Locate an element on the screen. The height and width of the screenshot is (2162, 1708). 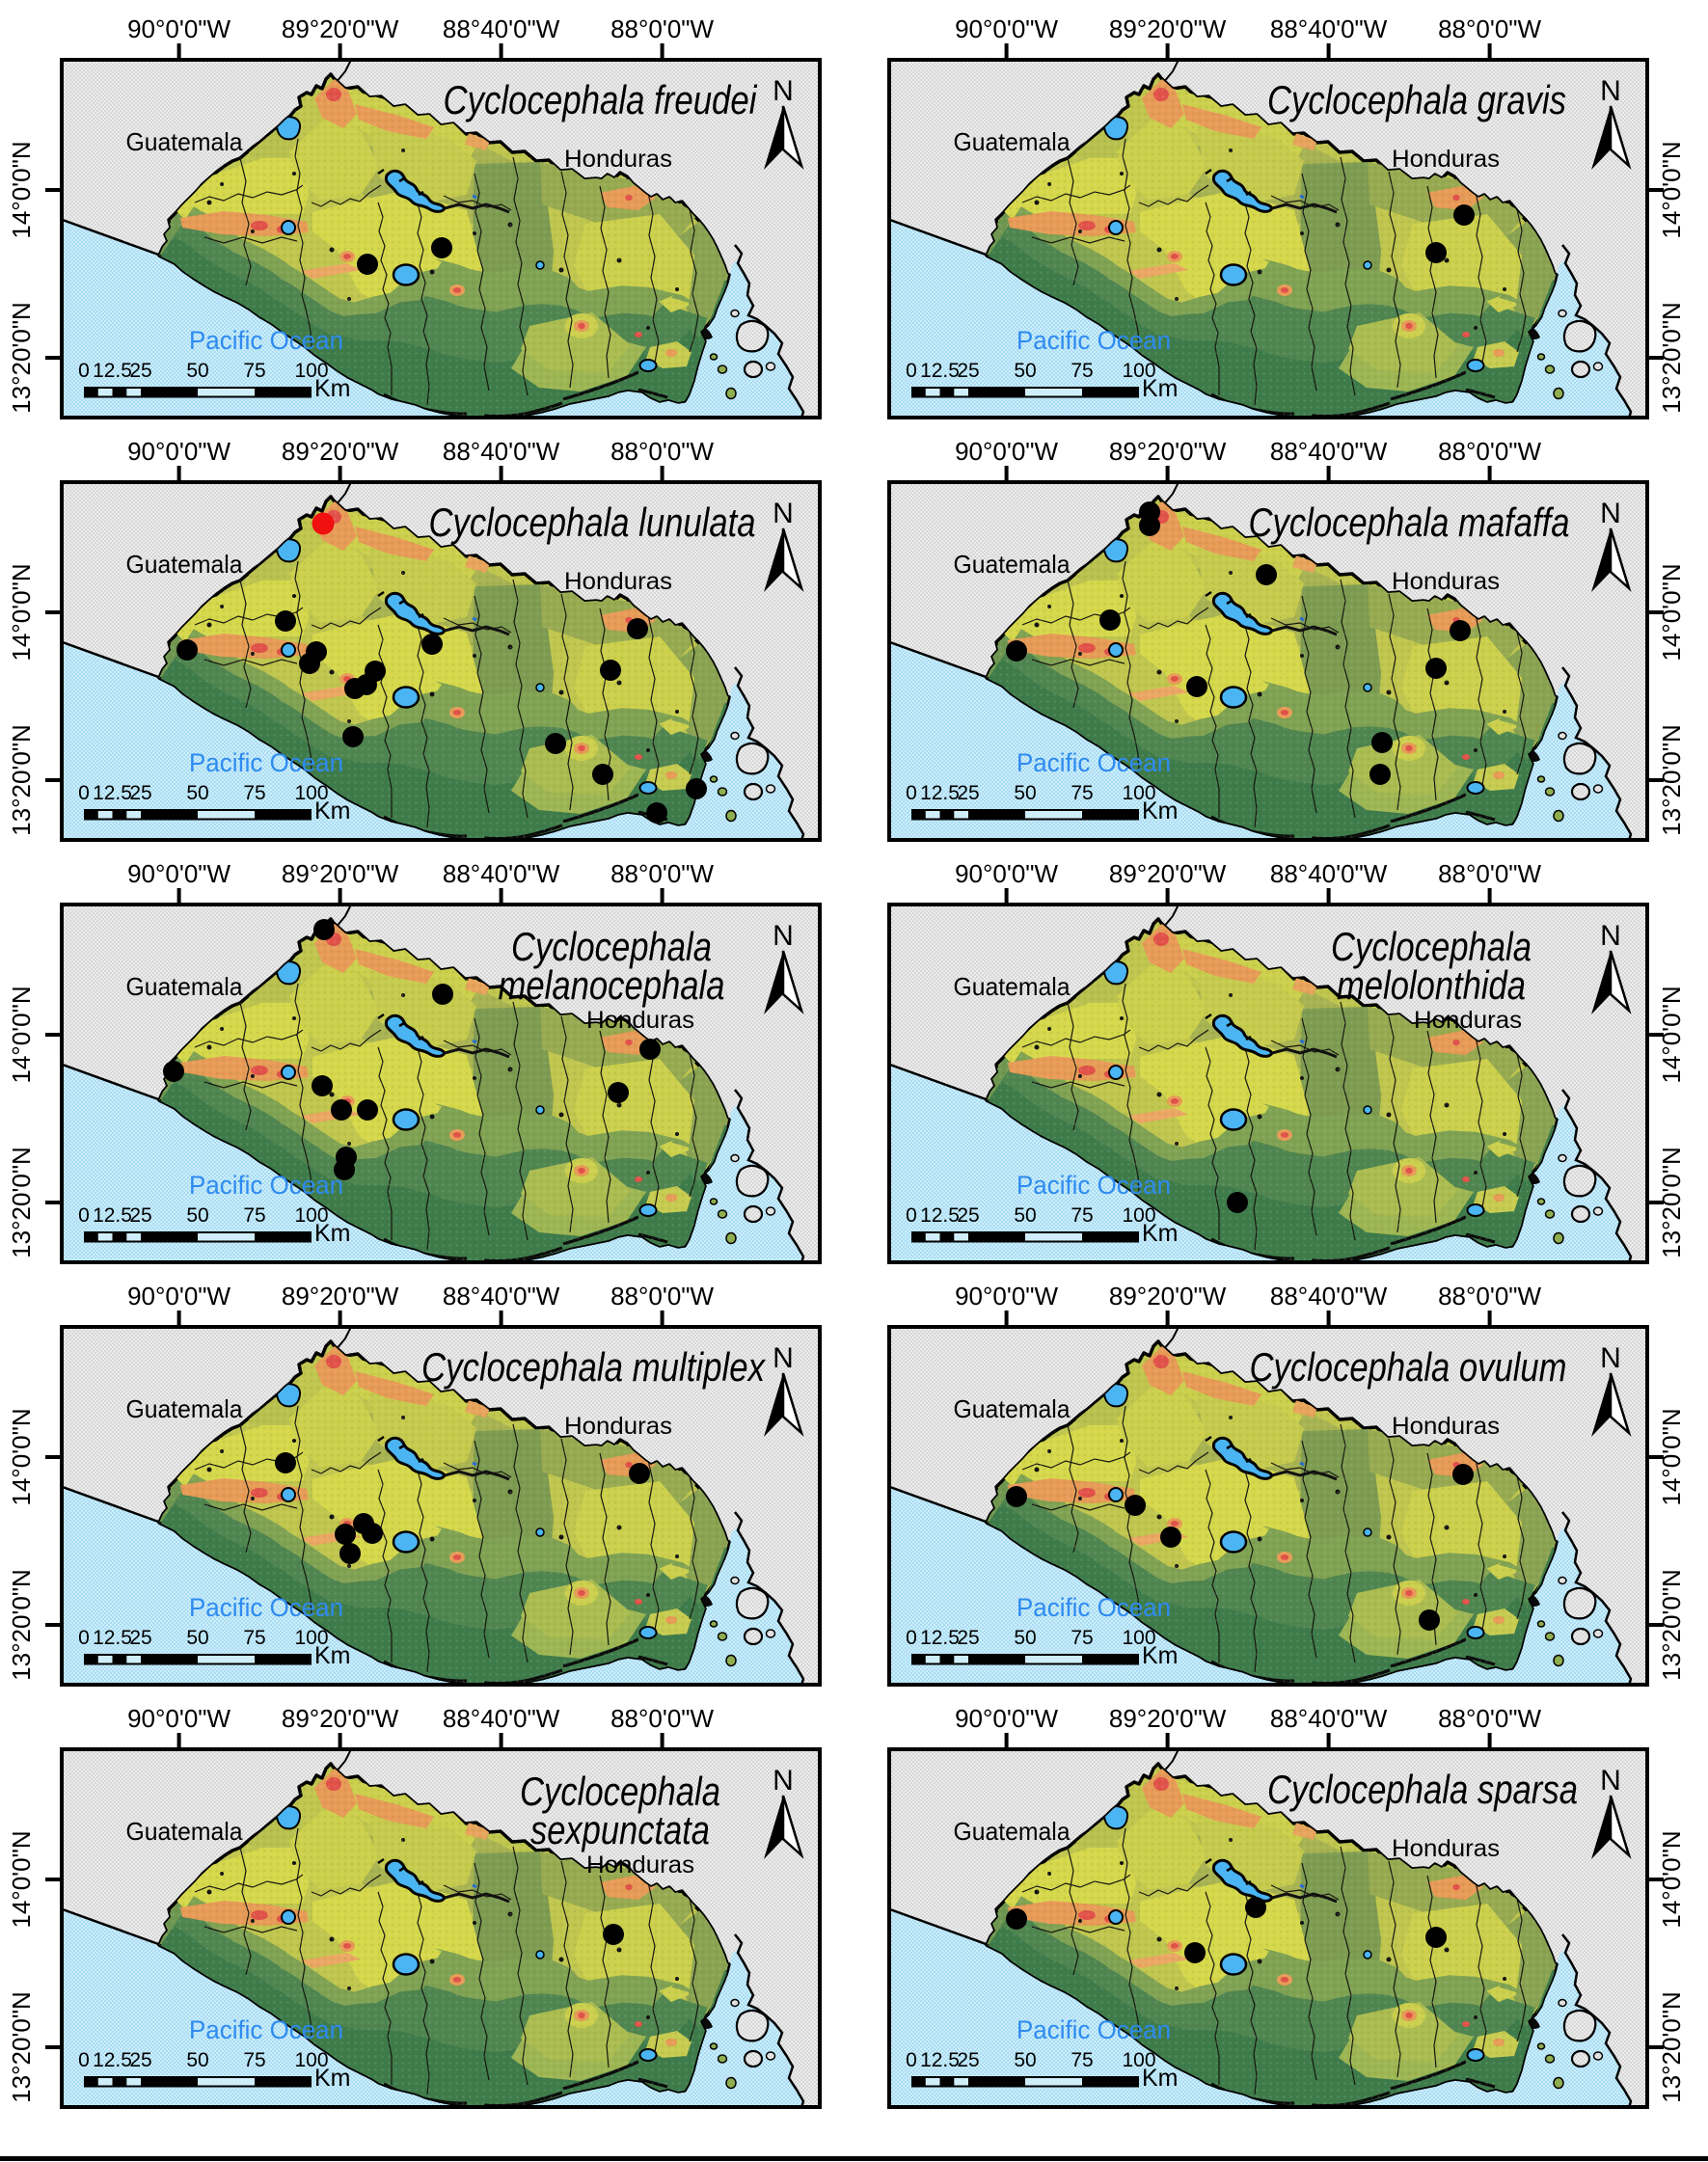
svg-text: sexpunctata is located at coordinates (620, 1829).